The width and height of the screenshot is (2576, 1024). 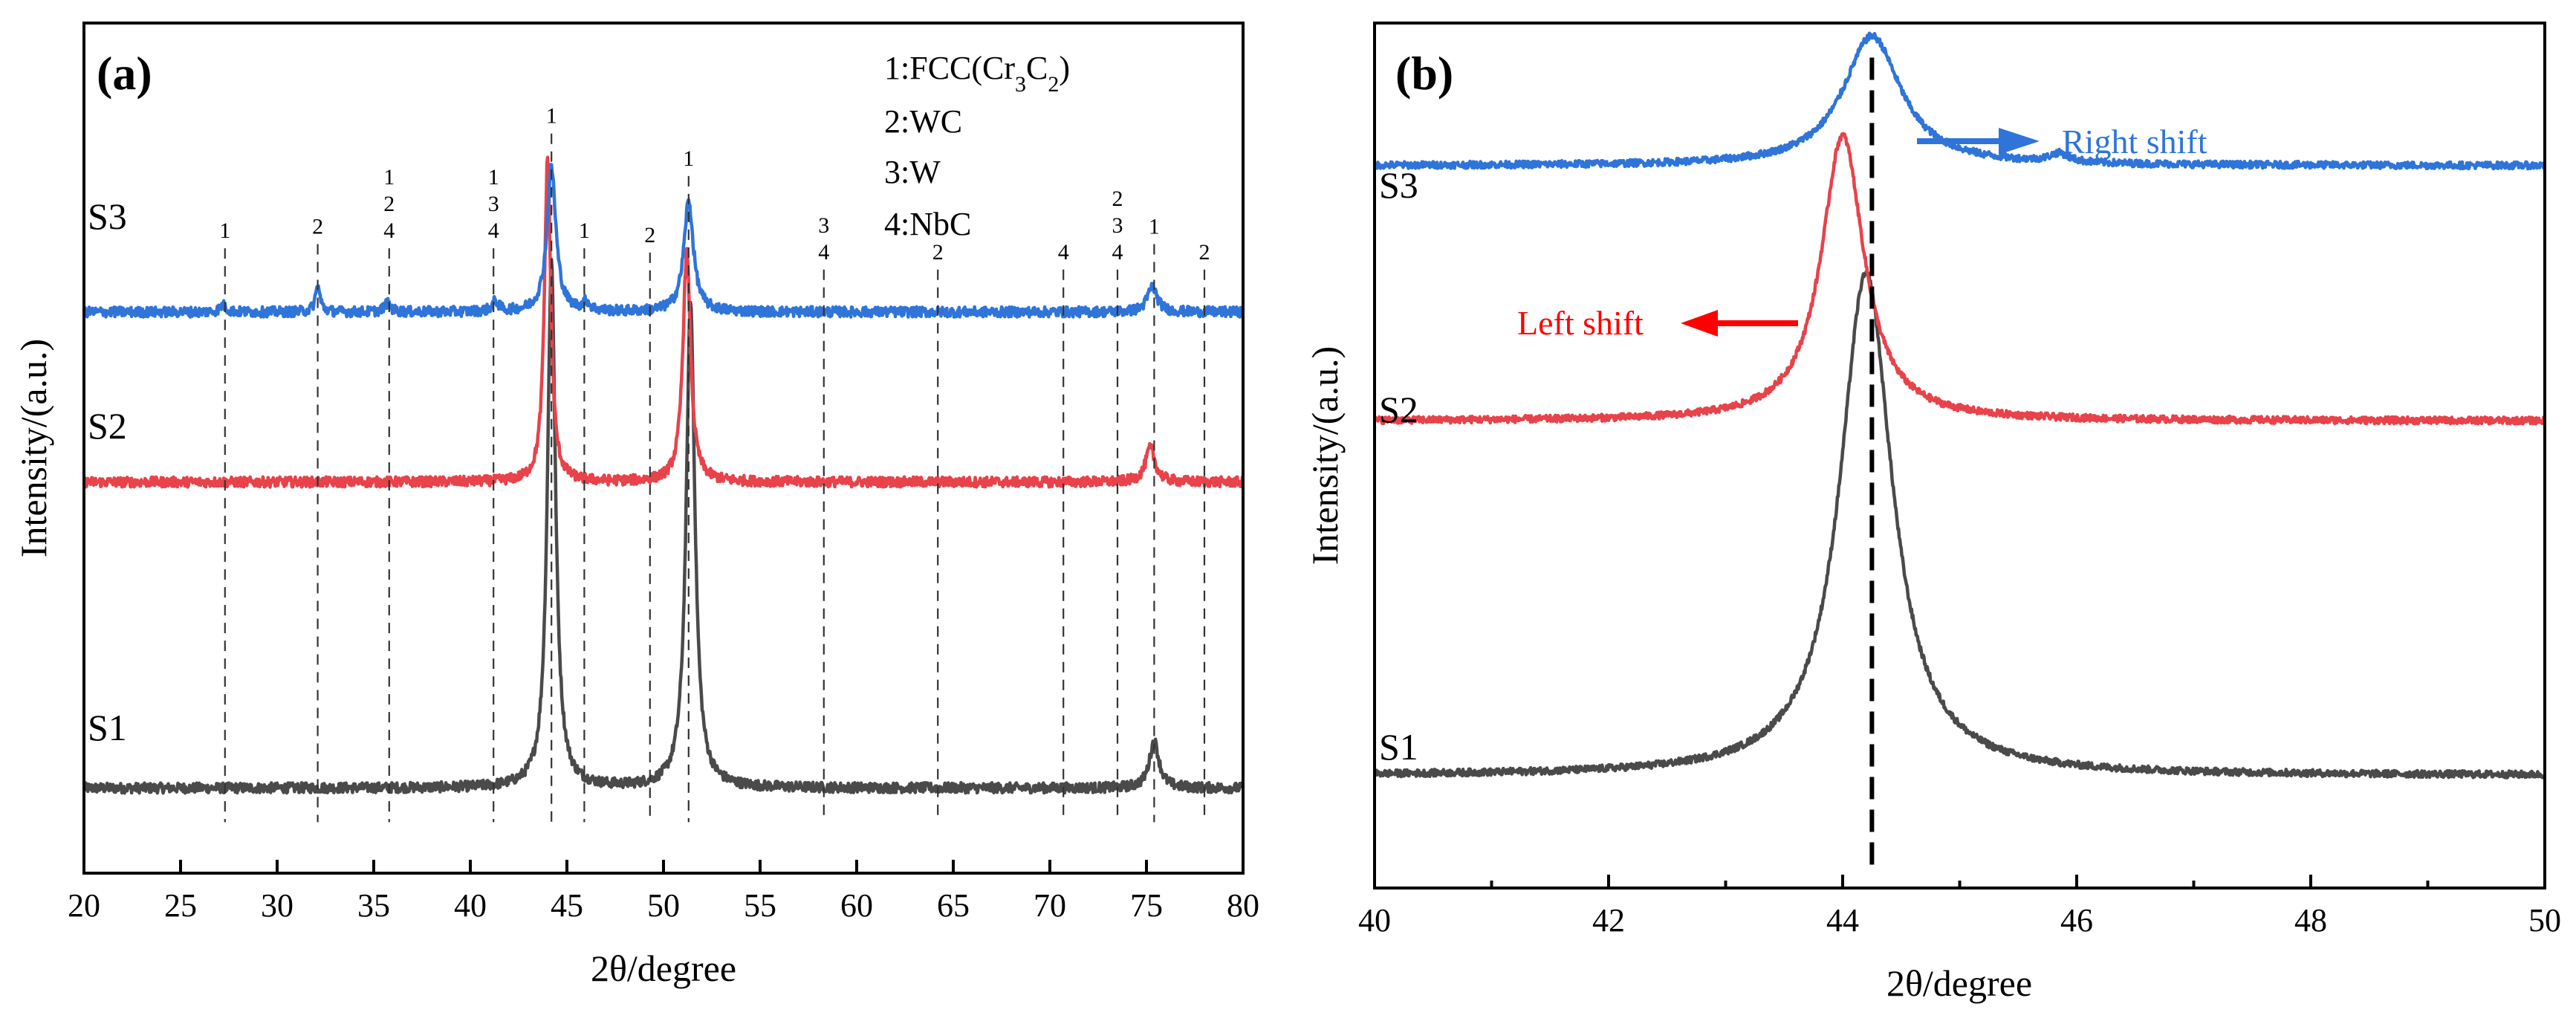 I want to click on panel-b-series-label-s1: S1, so click(x=1398, y=747).